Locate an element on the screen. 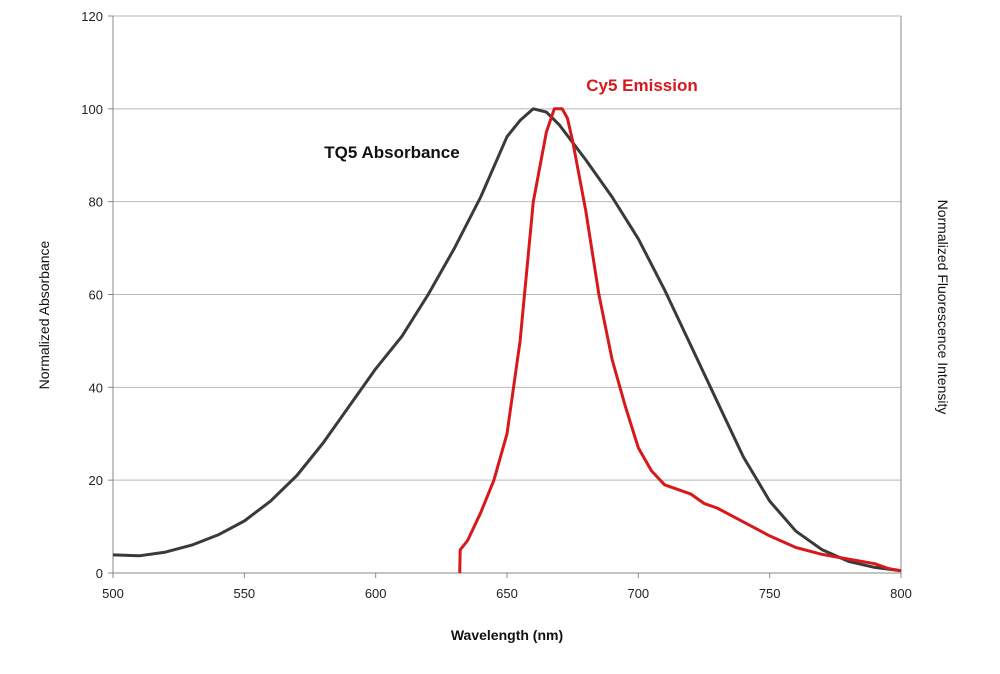  y-tick-label: 0 is located at coordinates (99, 573).